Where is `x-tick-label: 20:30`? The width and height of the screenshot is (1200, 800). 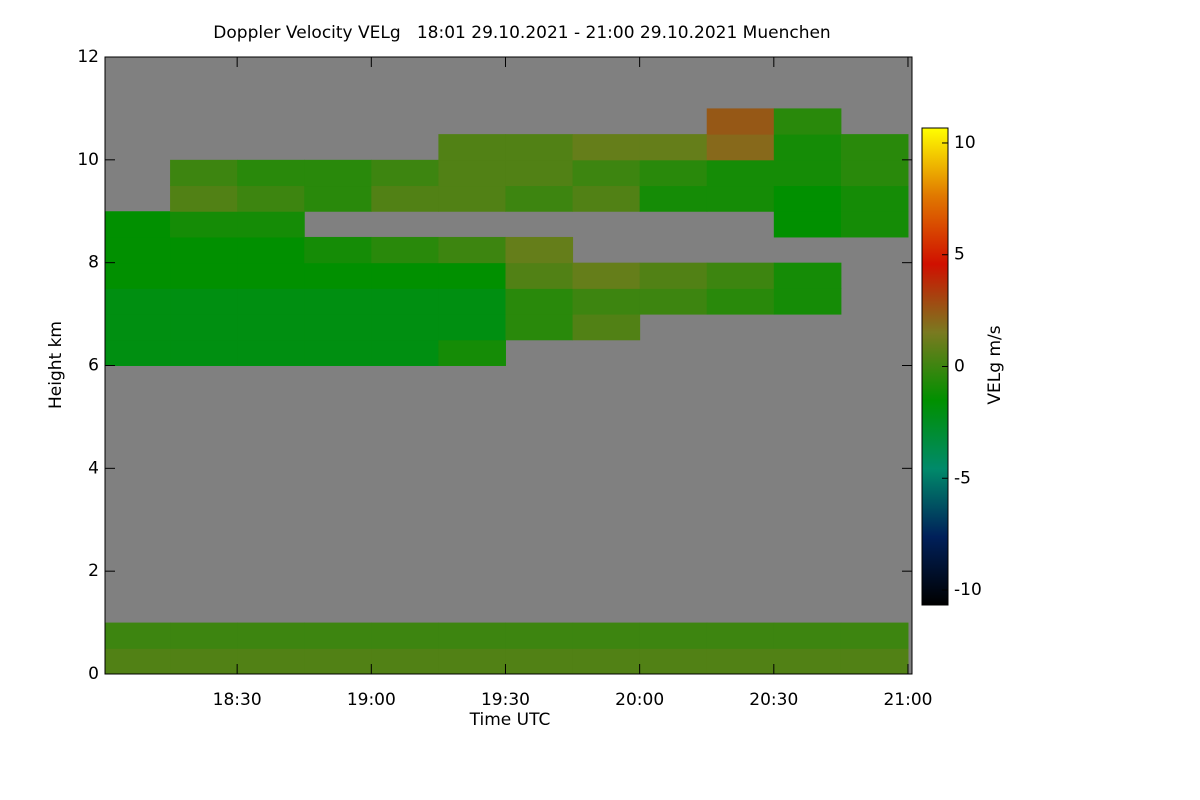 x-tick-label: 20:30 is located at coordinates (773, 700).